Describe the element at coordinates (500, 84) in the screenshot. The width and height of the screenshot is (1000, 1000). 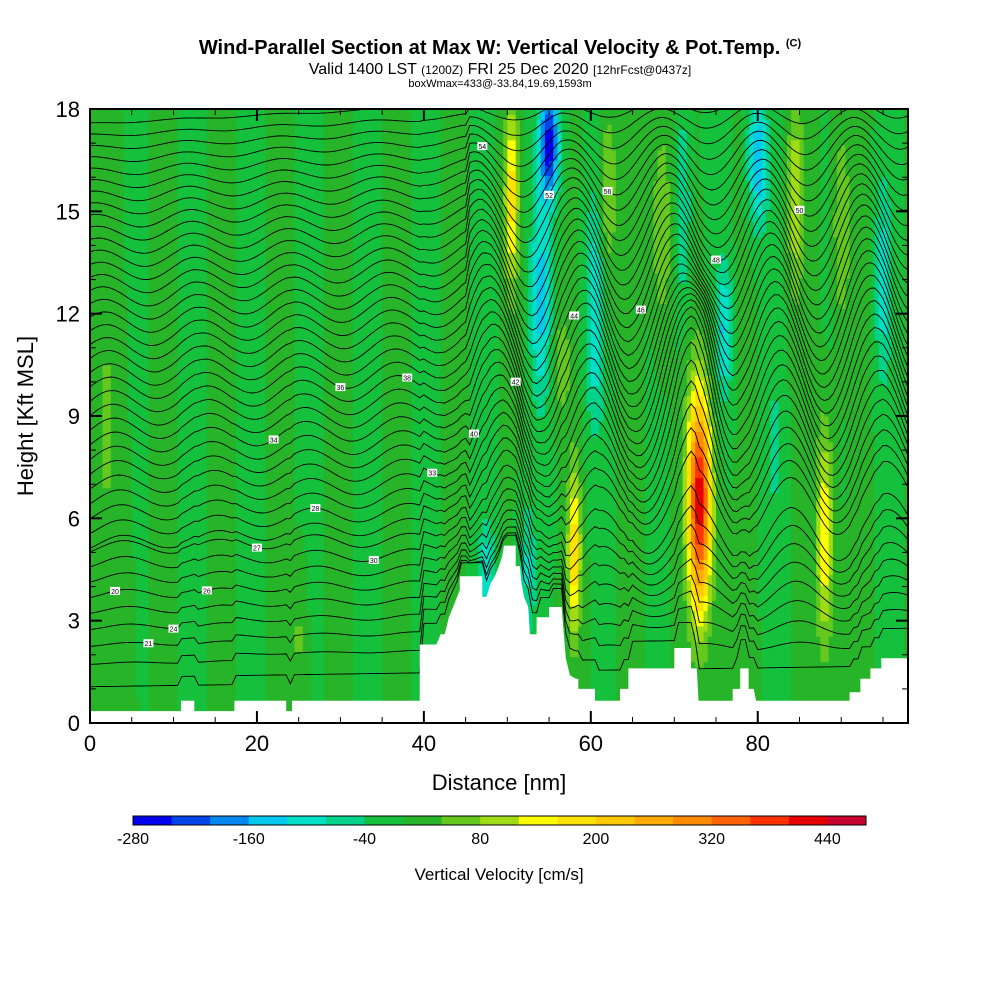
I see `box-info: boxWmax=433@-33.84,19.69,1593m` at that location.